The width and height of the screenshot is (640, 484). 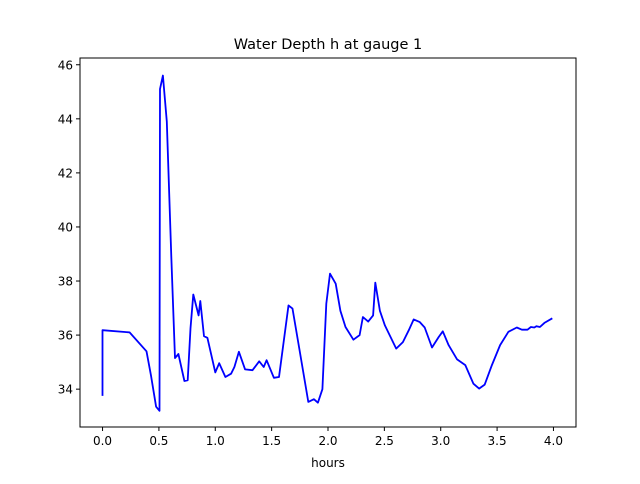 I want to click on chart-title: Water Depth h at gauge 1, so click(x=328, y=45).